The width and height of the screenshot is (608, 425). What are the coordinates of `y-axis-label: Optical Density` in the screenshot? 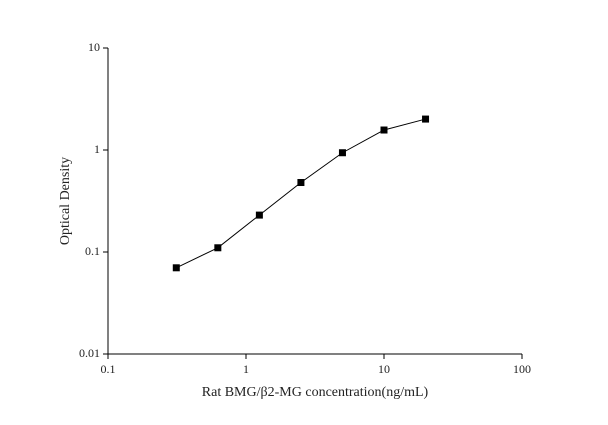 It's located at (65, 201).